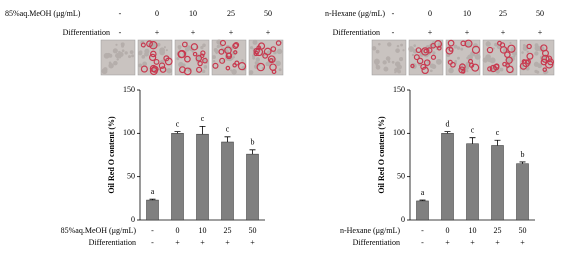  Describe the element at coordinates (133, 219) in the screenshot. I see `y-tick-label: 0` at that location.